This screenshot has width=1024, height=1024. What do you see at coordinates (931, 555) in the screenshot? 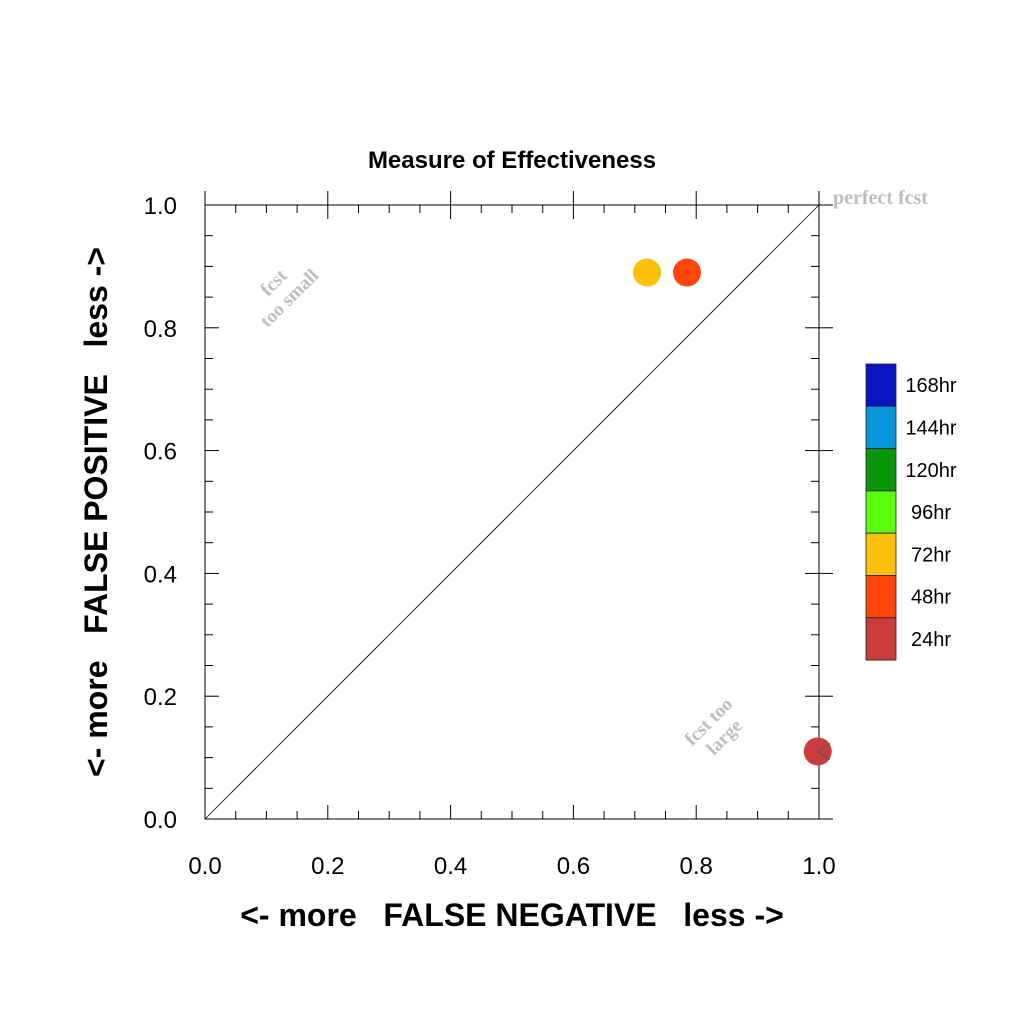
I see `legend-label-72hr: 72hr` at bounding box center [931, 555].